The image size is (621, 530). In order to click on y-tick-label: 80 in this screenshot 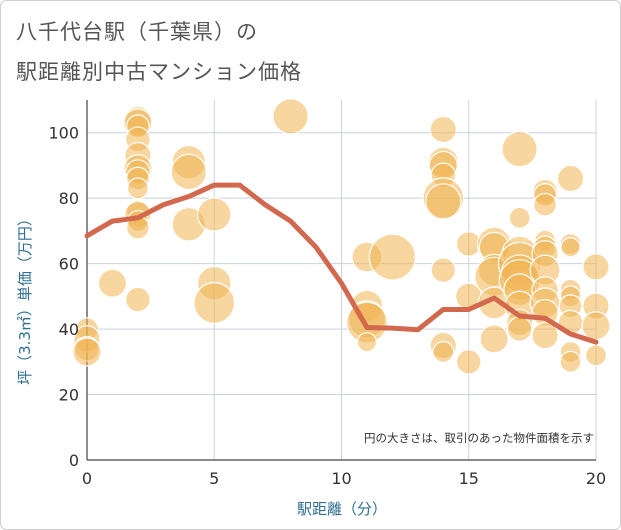, I will do `click(69, 198)`.